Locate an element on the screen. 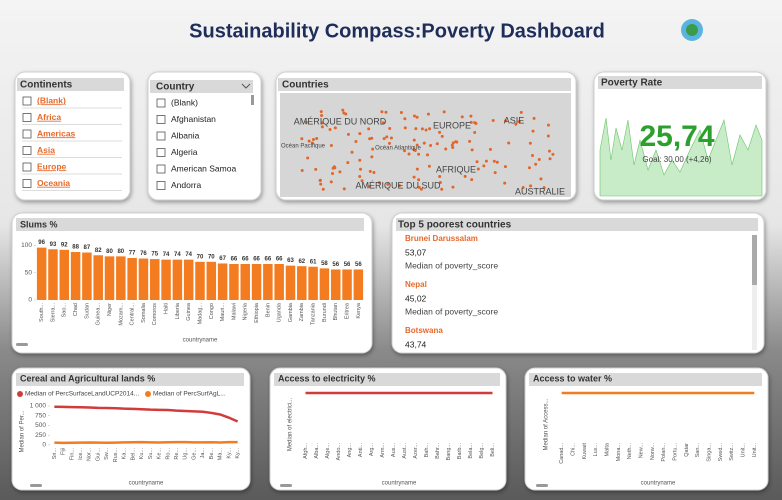 This screenshot has height=500, width=782. scroll-handle is located at coordinates (22, 344).